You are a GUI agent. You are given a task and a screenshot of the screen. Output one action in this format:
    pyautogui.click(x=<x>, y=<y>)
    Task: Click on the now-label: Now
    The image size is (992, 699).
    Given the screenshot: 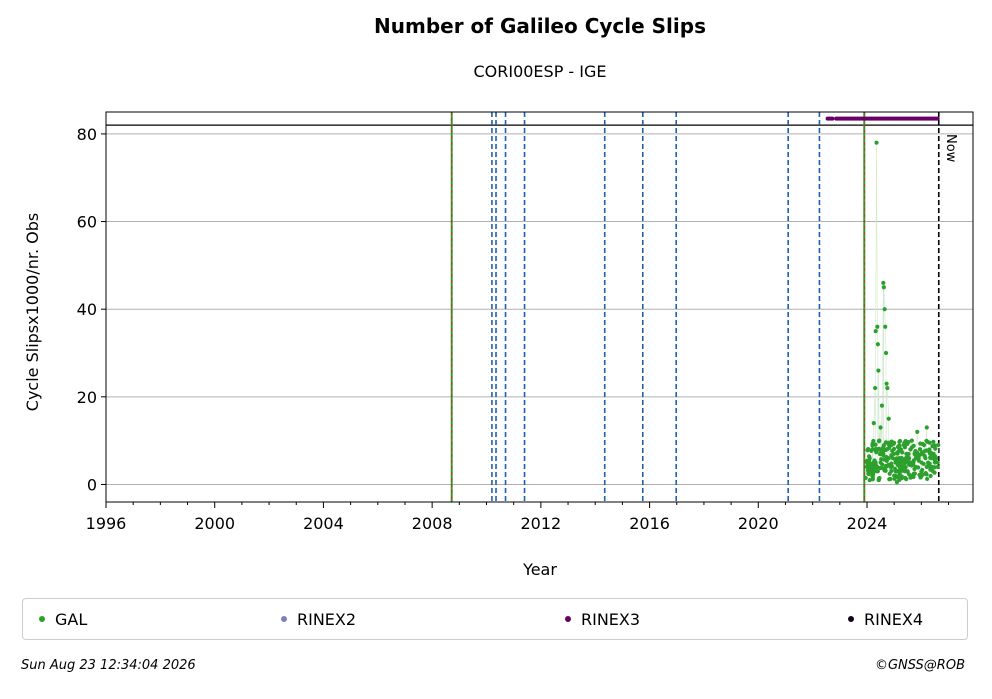 What is the action you would take?
    pyautogui.click(x=950, y=148)
    